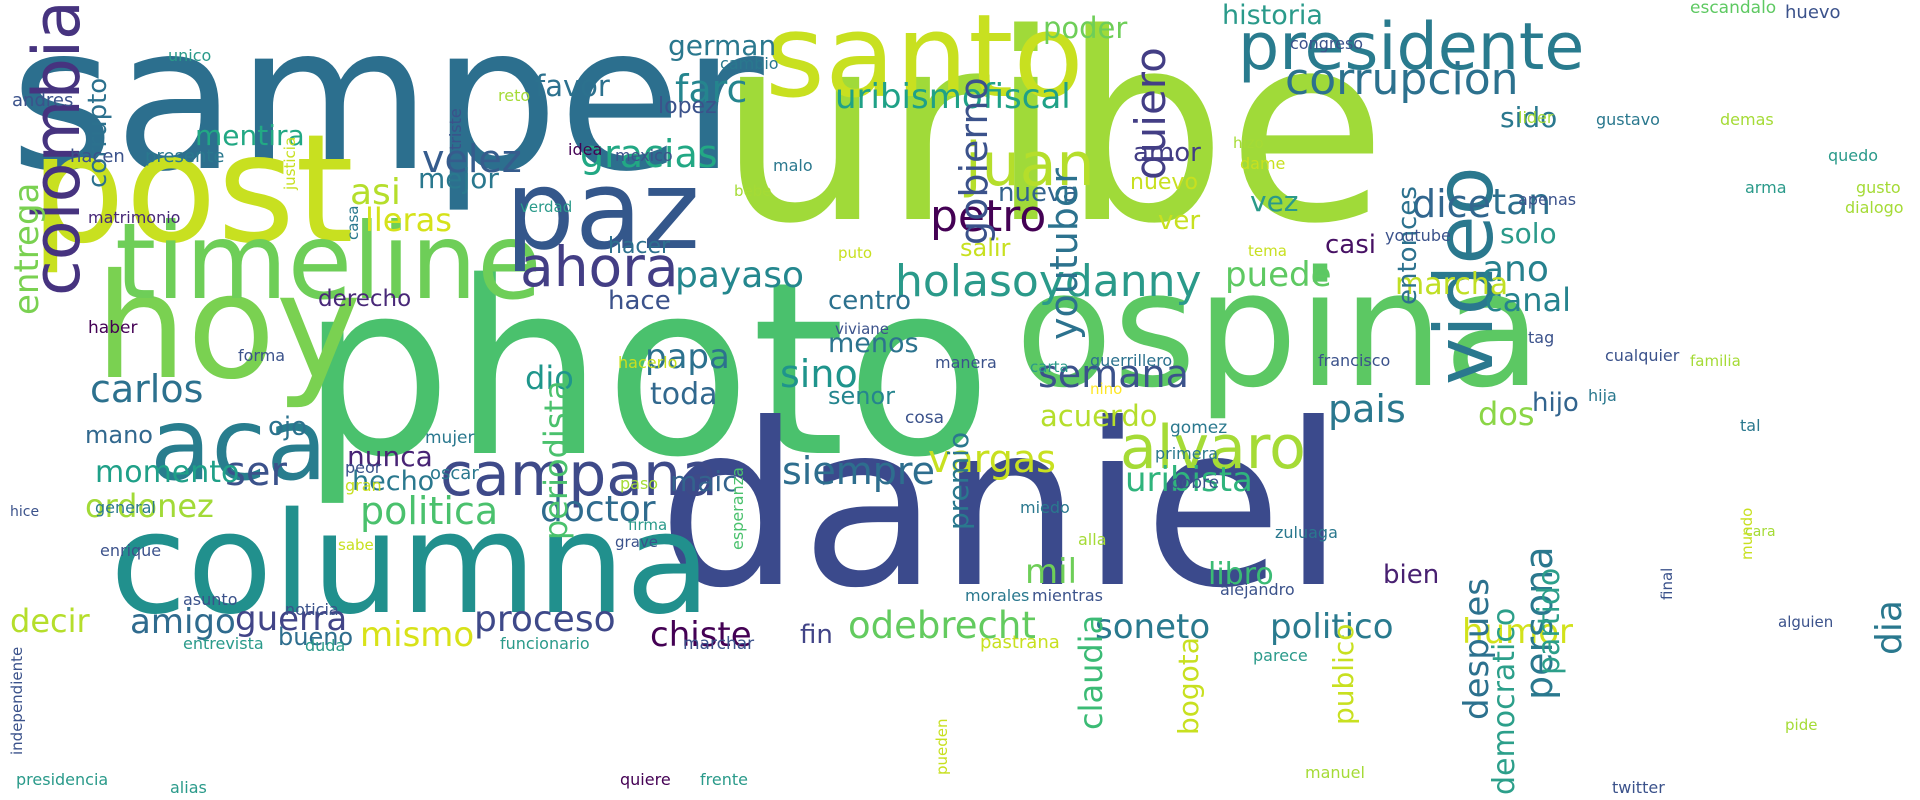  What do you see at coordinates (942, 625) in the screenshot?
I see `cloud-word-odebrecht: odebrecht` at bounding box center [942, 625].